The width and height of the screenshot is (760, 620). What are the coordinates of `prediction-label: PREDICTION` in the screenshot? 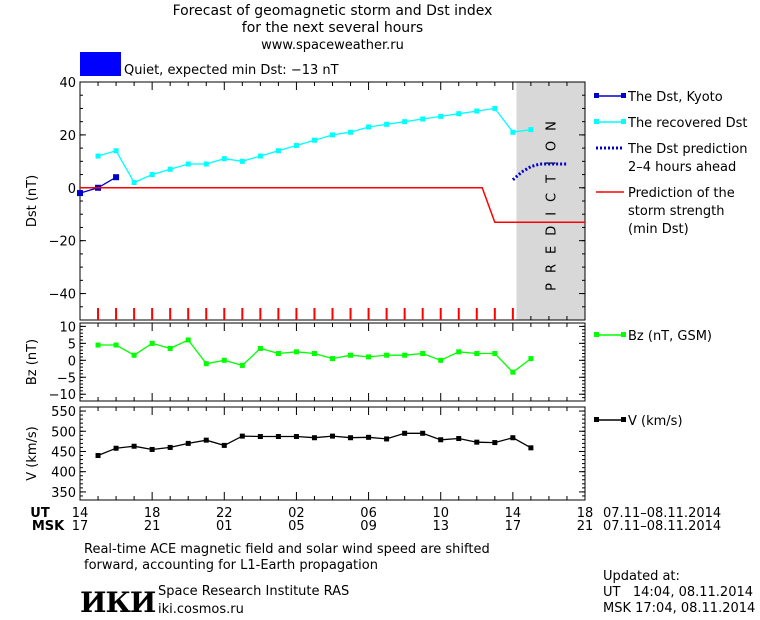 It's located at (552, 201).